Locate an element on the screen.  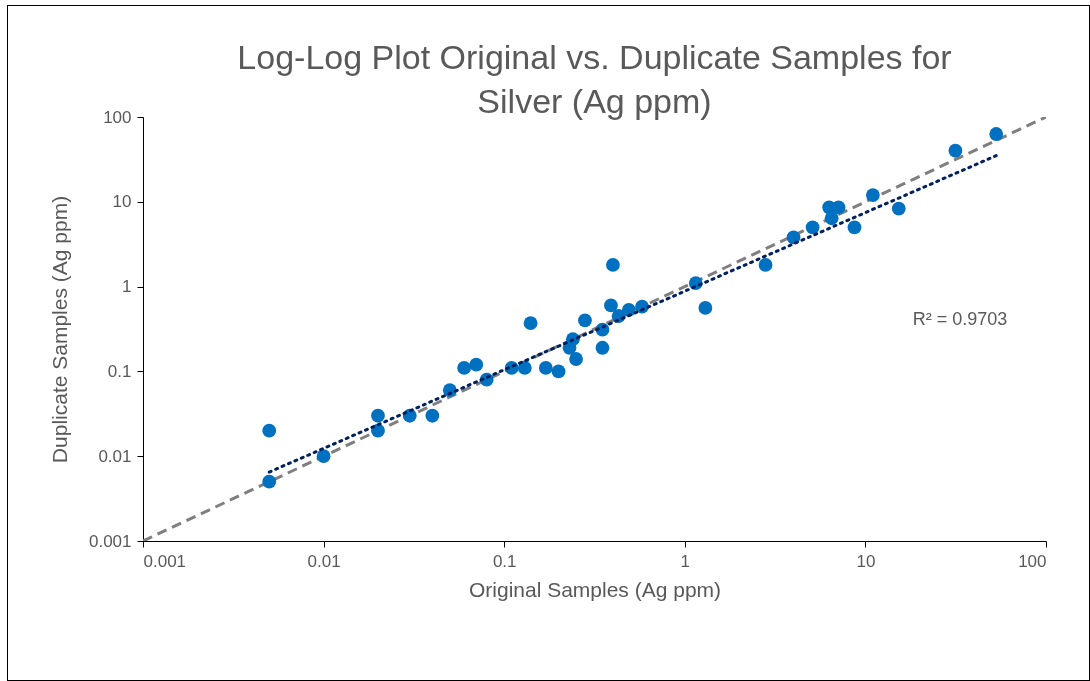
y-tick-label: 10 is located at coordinates (122, 202).